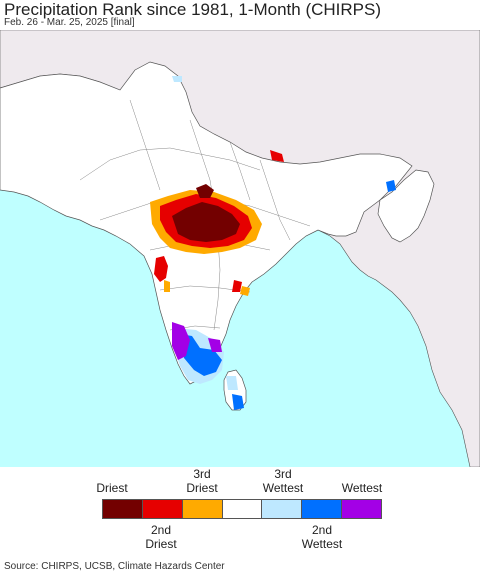 This screenshot has width=480, height=575. What do you see at coordinates (322, 537) in the screenshot?
I see `legend-label-2nd-wettest: 2nd Wettest` at bounding box center [322, 537].